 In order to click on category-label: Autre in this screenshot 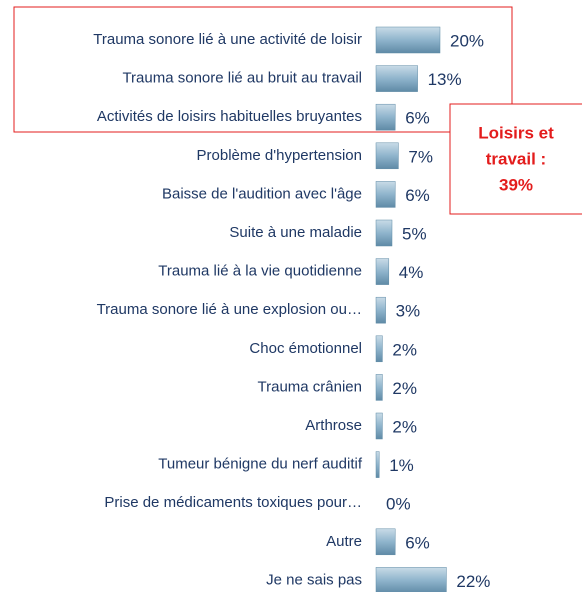, I will do `click(344, 541)`.